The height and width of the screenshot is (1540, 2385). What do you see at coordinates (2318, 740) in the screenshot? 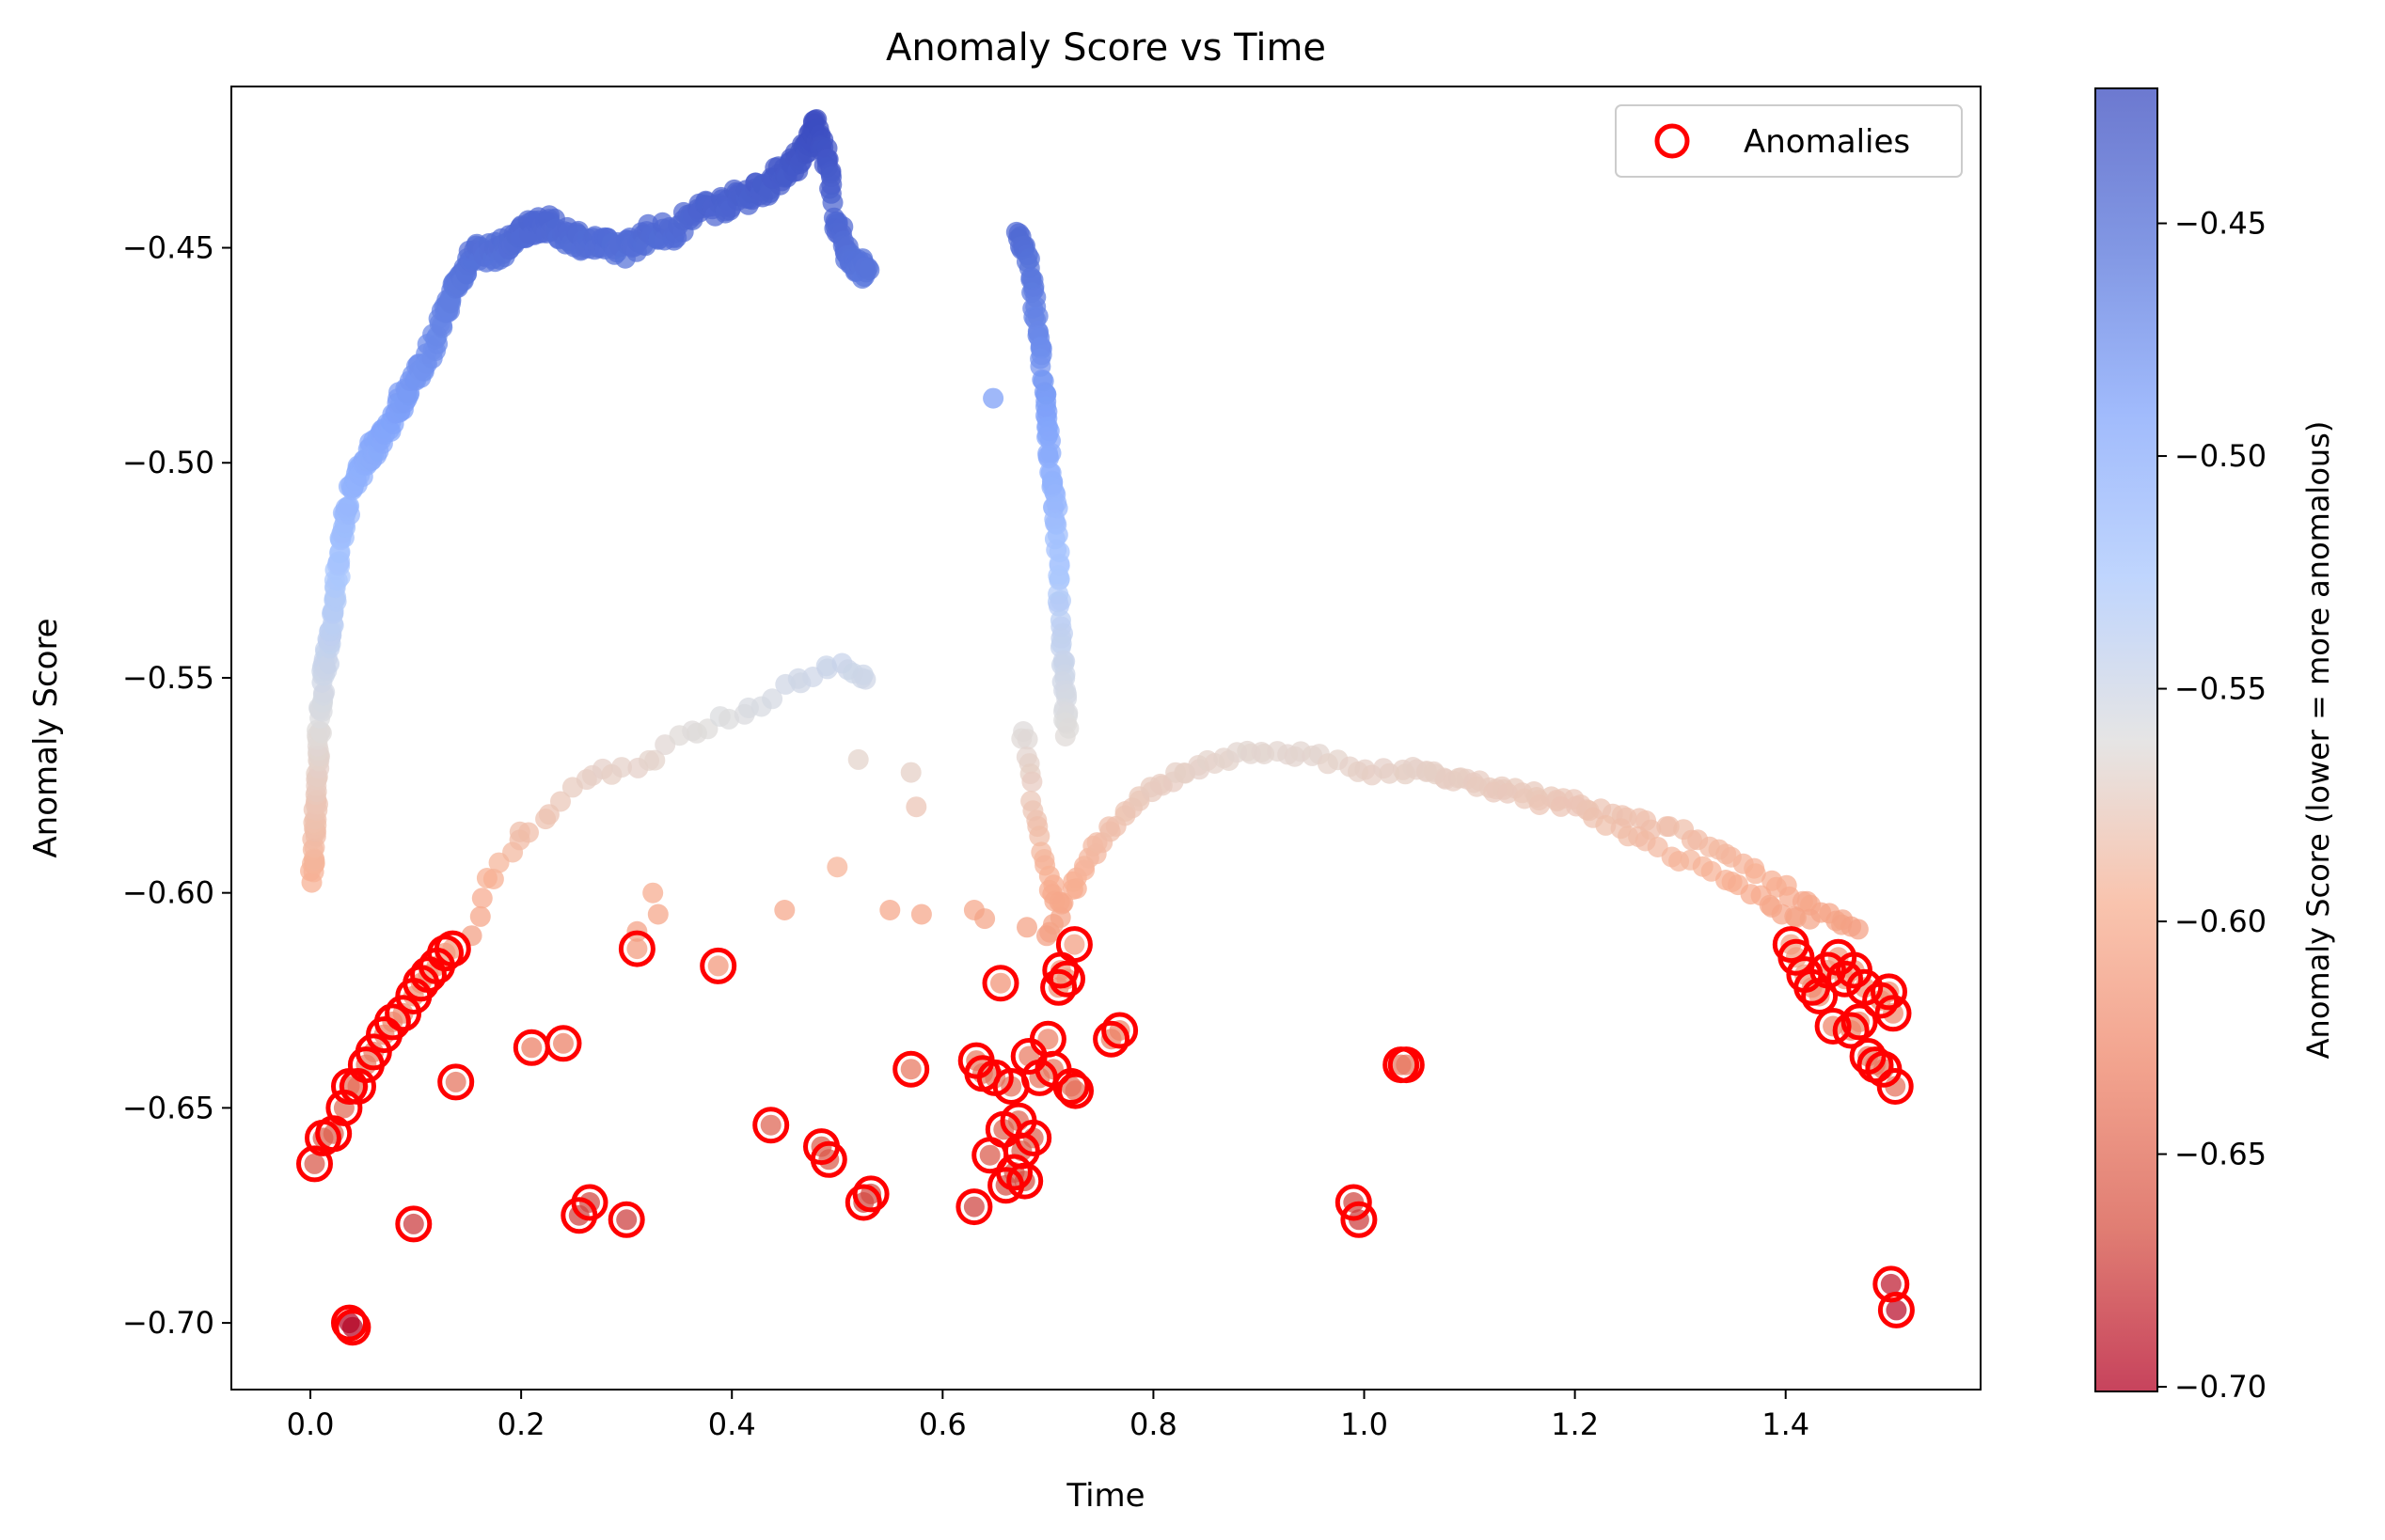
I see `colorbar-label: Anomaly Score (lower = more anomalous)` at bounding box center [2318, 740].